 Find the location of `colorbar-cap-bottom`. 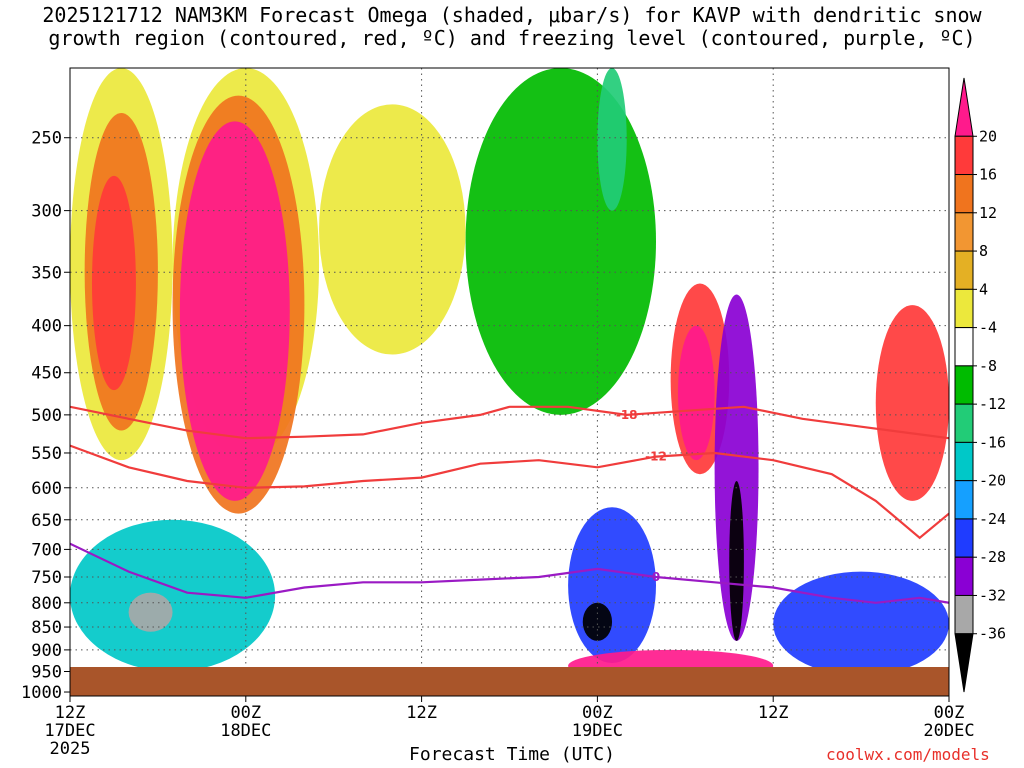

colorbar-cap-bottom is located at coordinates (964, 663).